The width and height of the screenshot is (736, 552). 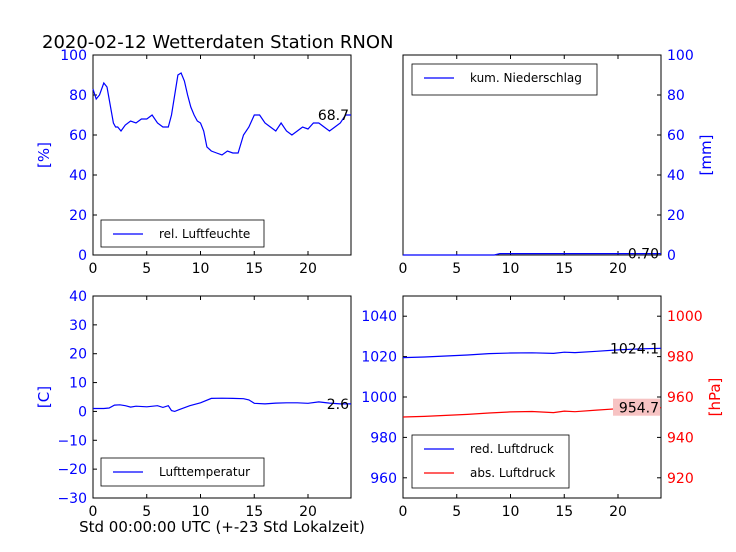 I want to click on y-tick-label: 1040, so click(x=379, y=317).